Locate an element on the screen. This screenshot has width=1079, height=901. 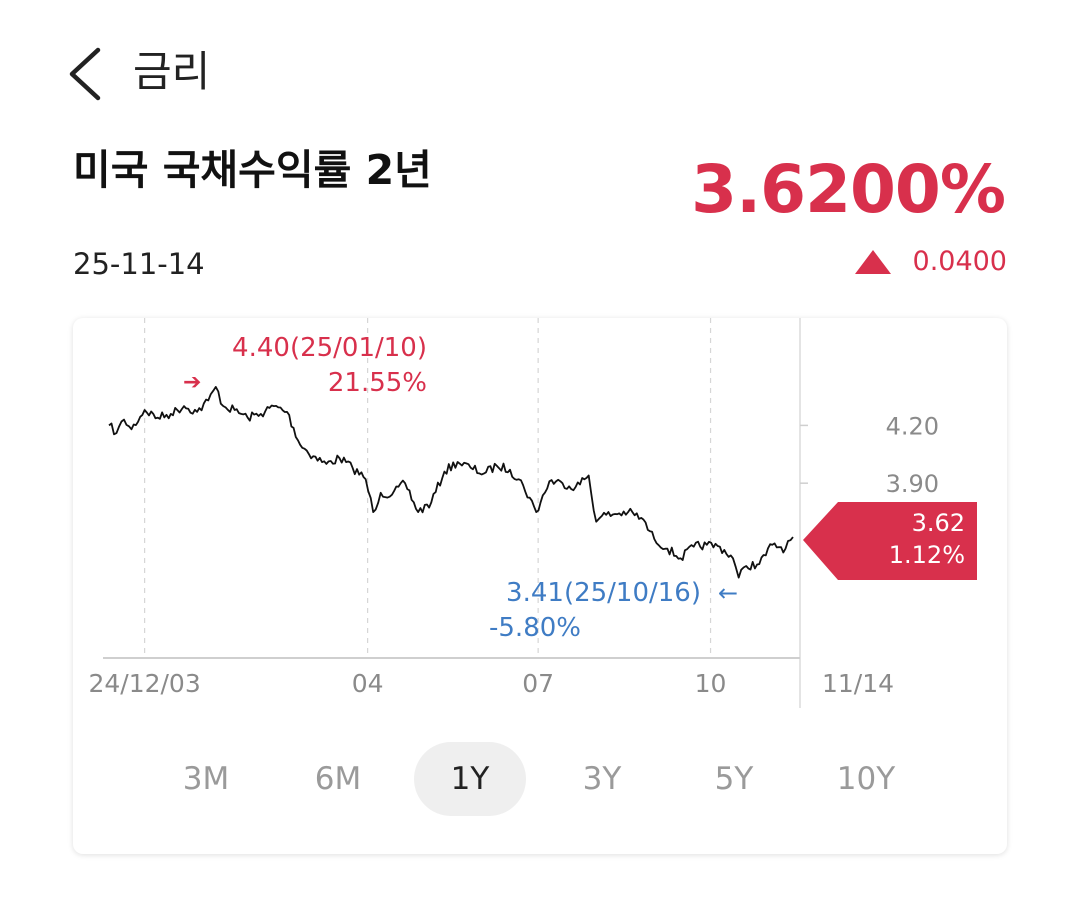
back-button is located at coordinates (87, 74).